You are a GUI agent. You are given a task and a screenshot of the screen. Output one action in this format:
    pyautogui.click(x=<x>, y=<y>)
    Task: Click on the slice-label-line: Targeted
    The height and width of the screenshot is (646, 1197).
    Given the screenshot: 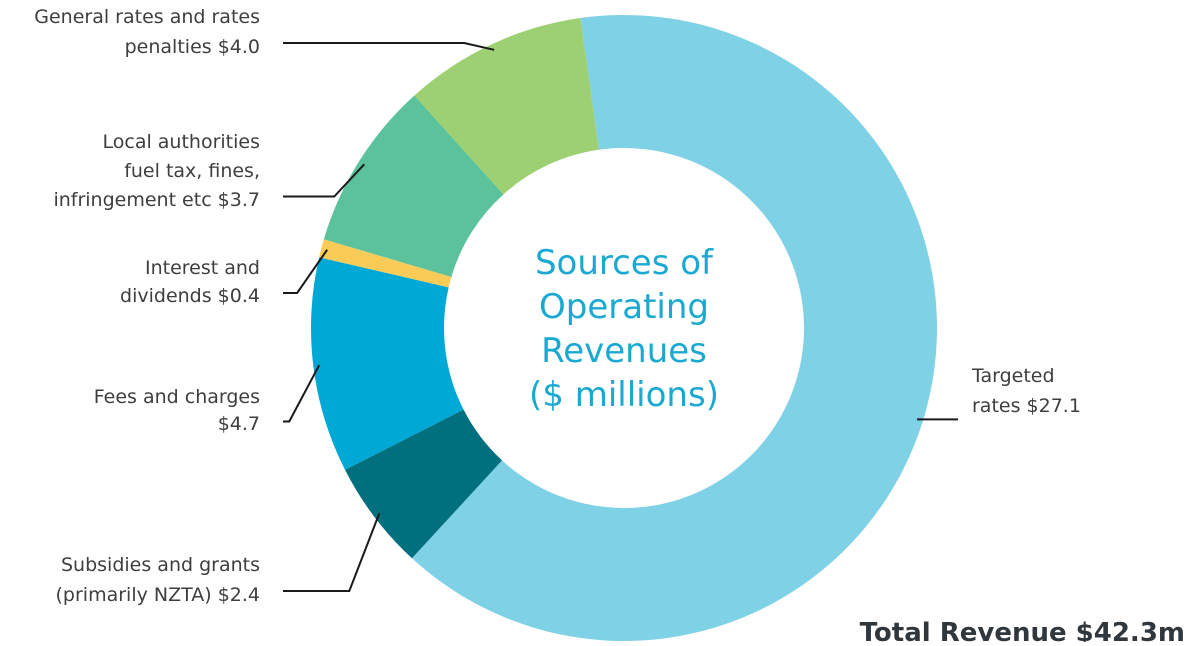 What is the action you would take?
    pyautogui.click(x=1013, y=376)
    